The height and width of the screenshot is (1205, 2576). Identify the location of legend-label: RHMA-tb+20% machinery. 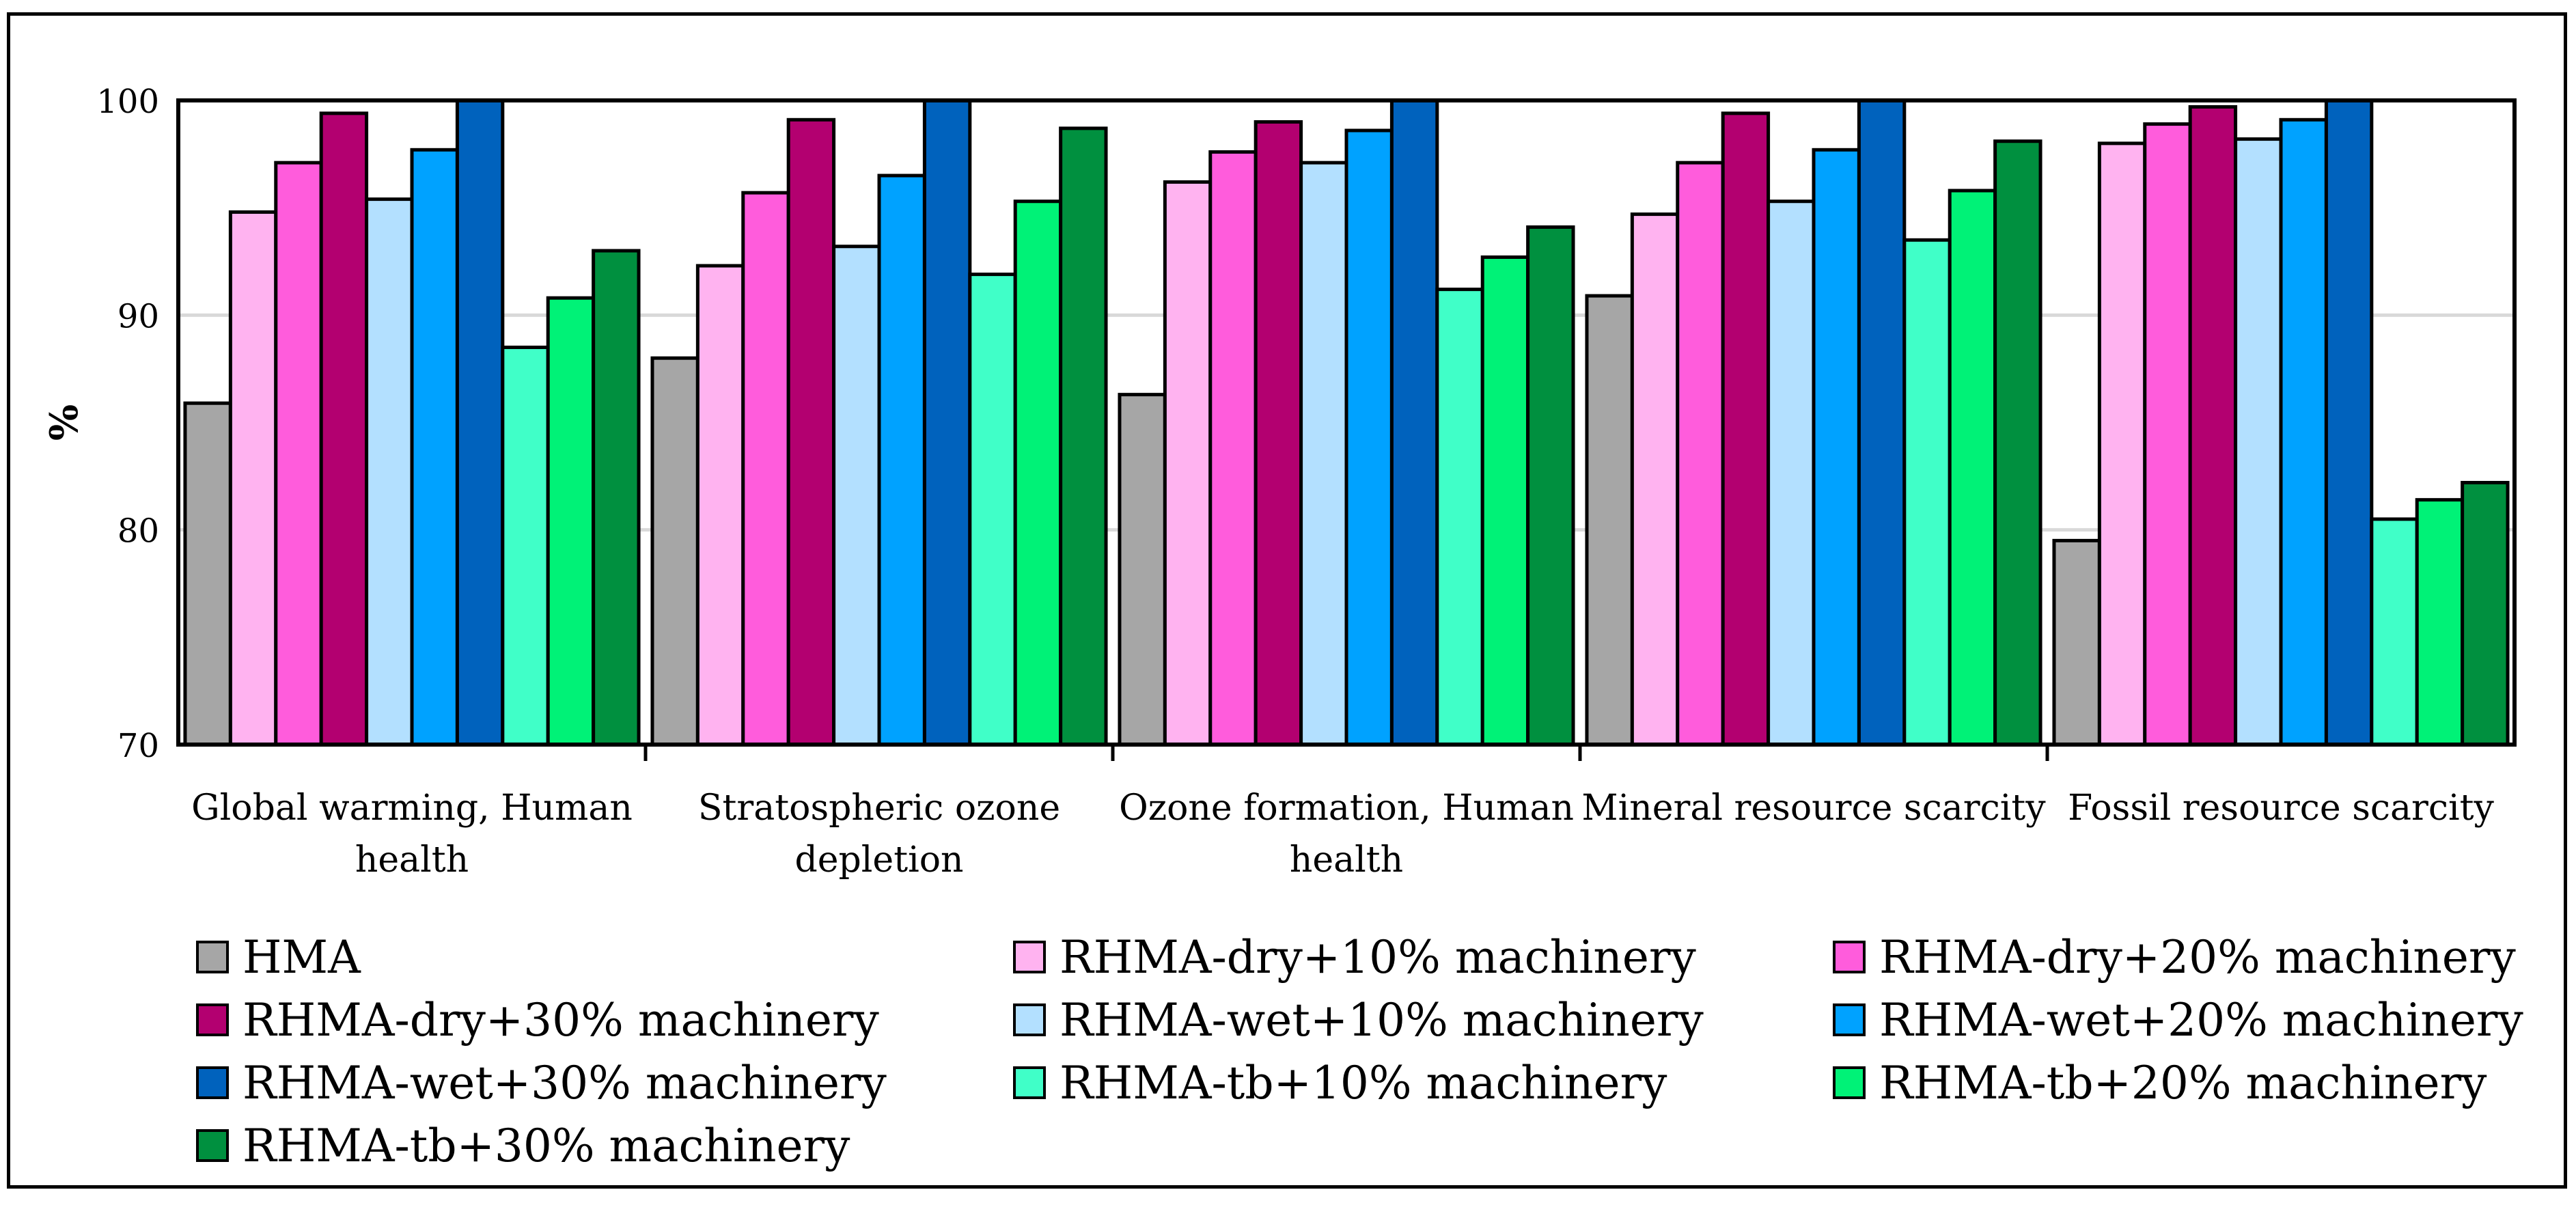
(2183, 1082).